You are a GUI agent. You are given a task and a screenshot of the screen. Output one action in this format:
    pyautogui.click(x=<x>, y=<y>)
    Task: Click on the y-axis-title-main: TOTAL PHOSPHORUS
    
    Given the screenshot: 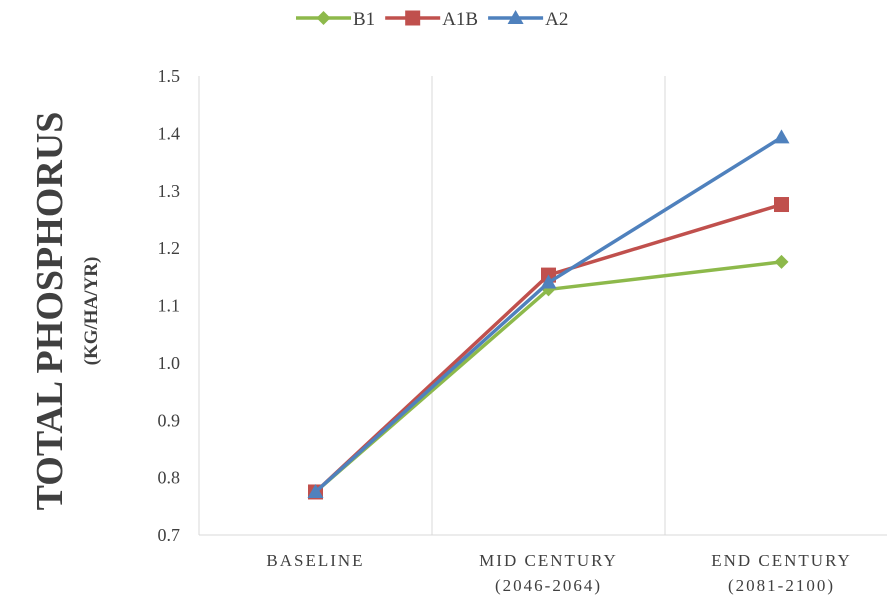 What is the action you would take?
    pyautogui.click(x=50, y=311)
    